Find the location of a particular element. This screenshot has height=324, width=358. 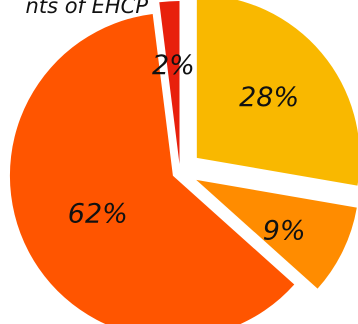

pie-slice-label-2: 9% is located at coordinates (284, 230).